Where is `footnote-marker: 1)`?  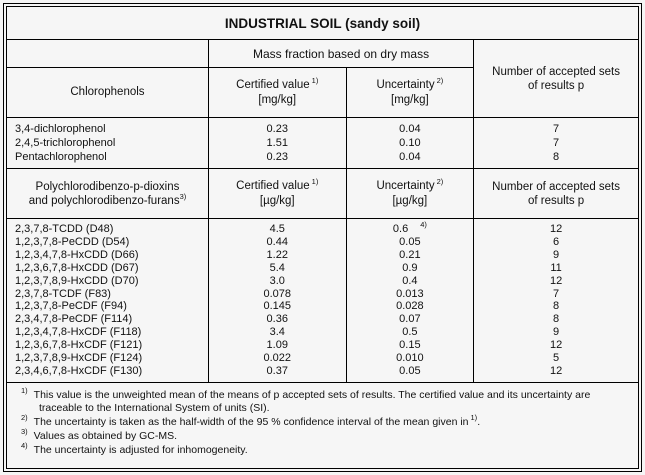 footnote-marker: 1) is located at coordinates (24, 391).